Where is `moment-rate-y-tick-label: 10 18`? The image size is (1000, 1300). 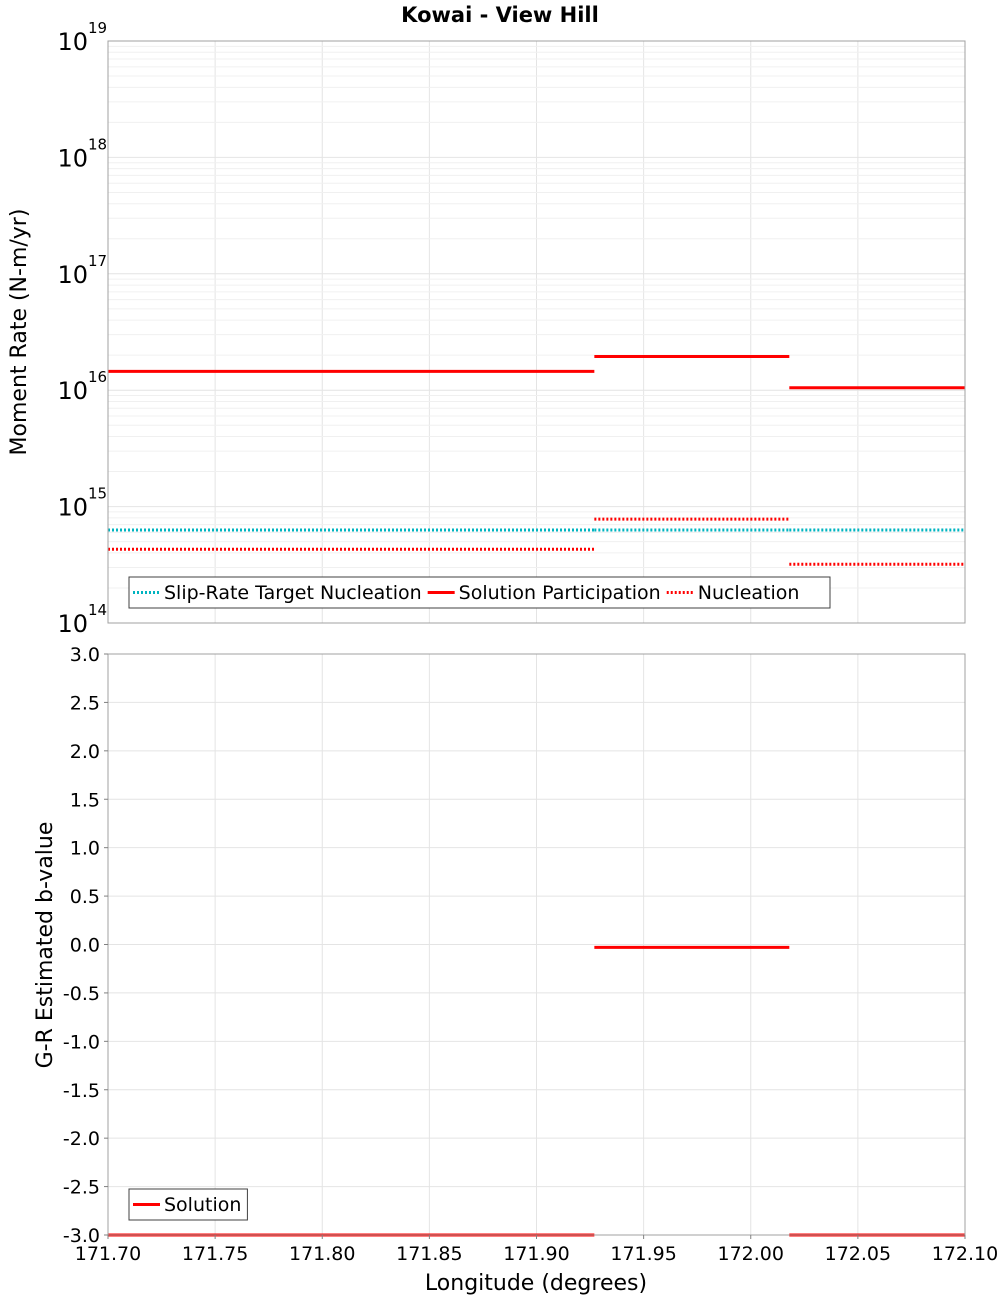 moment-rate-y-tick-label: 10 18 is located at coordinates (82, 153).